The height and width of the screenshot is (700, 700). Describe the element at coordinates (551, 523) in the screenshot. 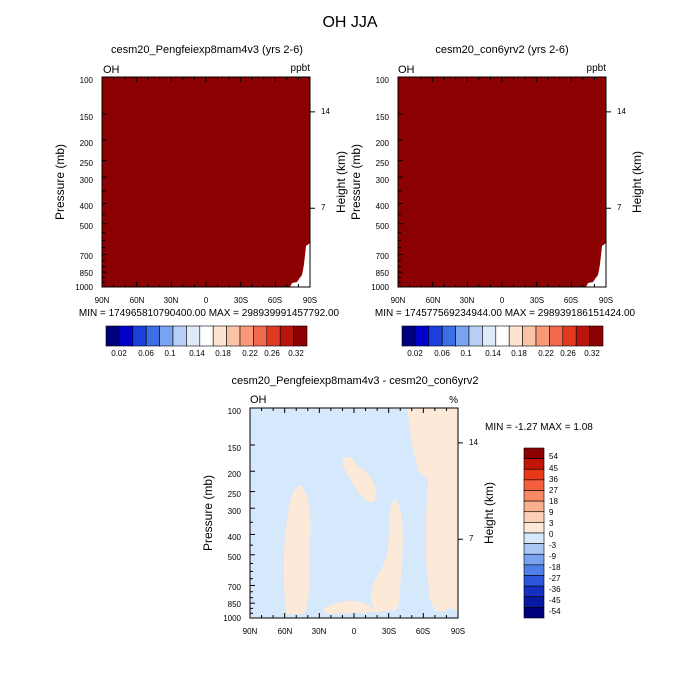

I see `panel-3-colorbar-label: 3` at that location.